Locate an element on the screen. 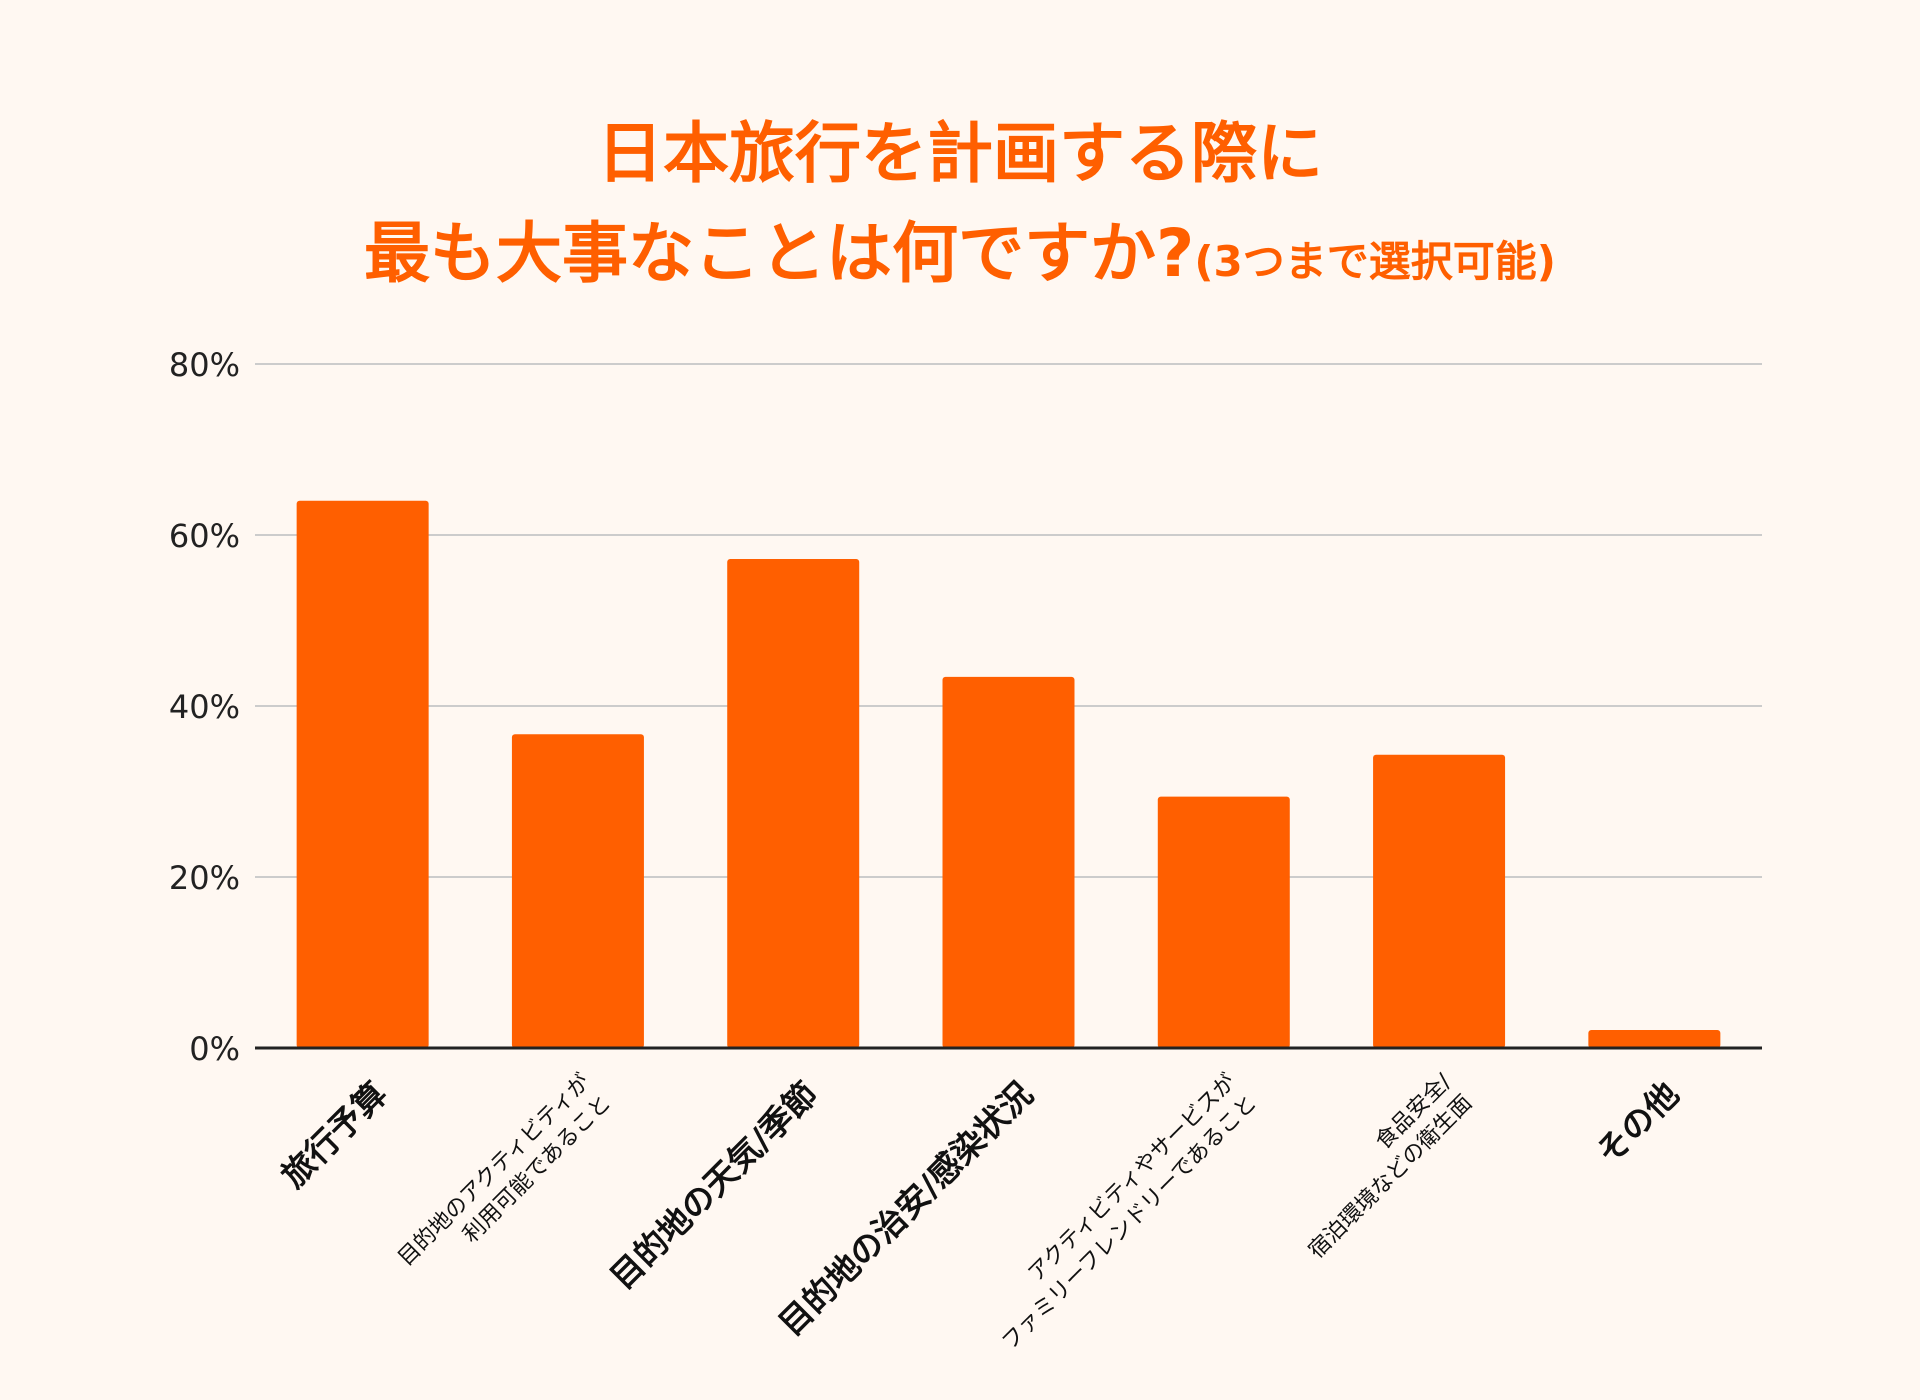  x-tick-label: 食品安全/宿泊環境などの衛生面 is located at coordinates (1390, 1166).